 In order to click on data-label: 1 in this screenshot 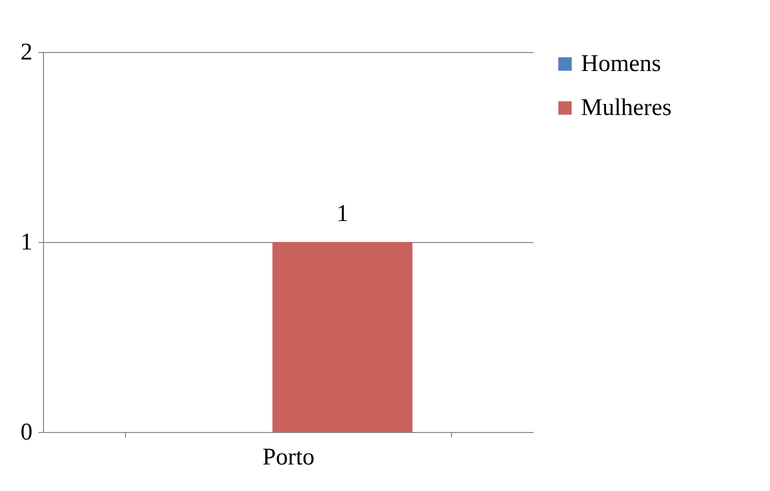, I will do `click(342, 214)`.